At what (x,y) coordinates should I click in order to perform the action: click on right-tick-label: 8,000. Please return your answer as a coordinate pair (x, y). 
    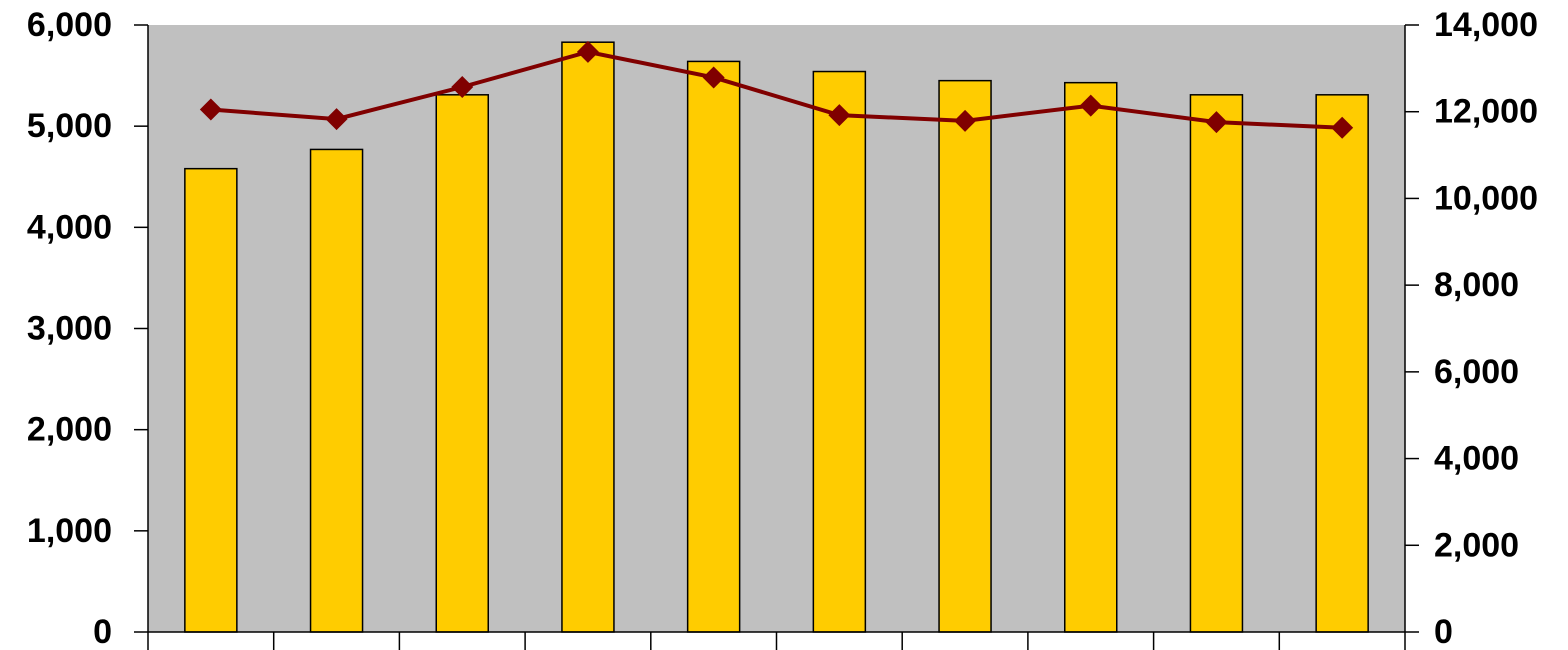
    Looking at the image, I should click on (1476, 285).